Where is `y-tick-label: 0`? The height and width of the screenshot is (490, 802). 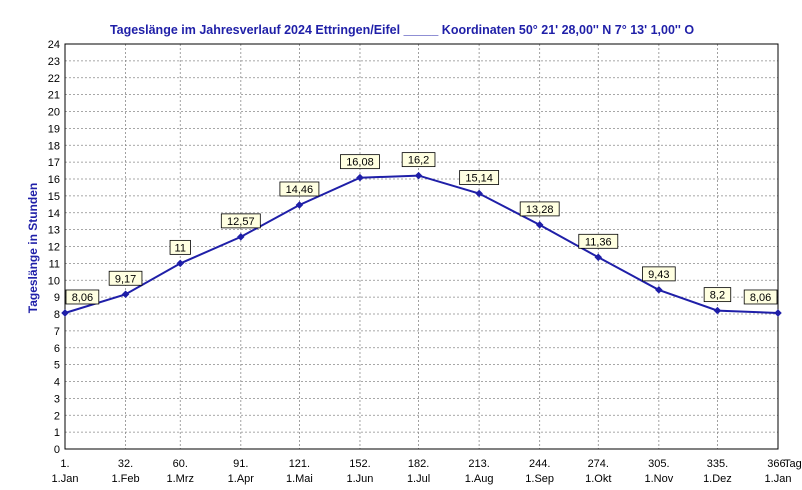 y-tick-label: 0 is located at coordinates (57, 450).